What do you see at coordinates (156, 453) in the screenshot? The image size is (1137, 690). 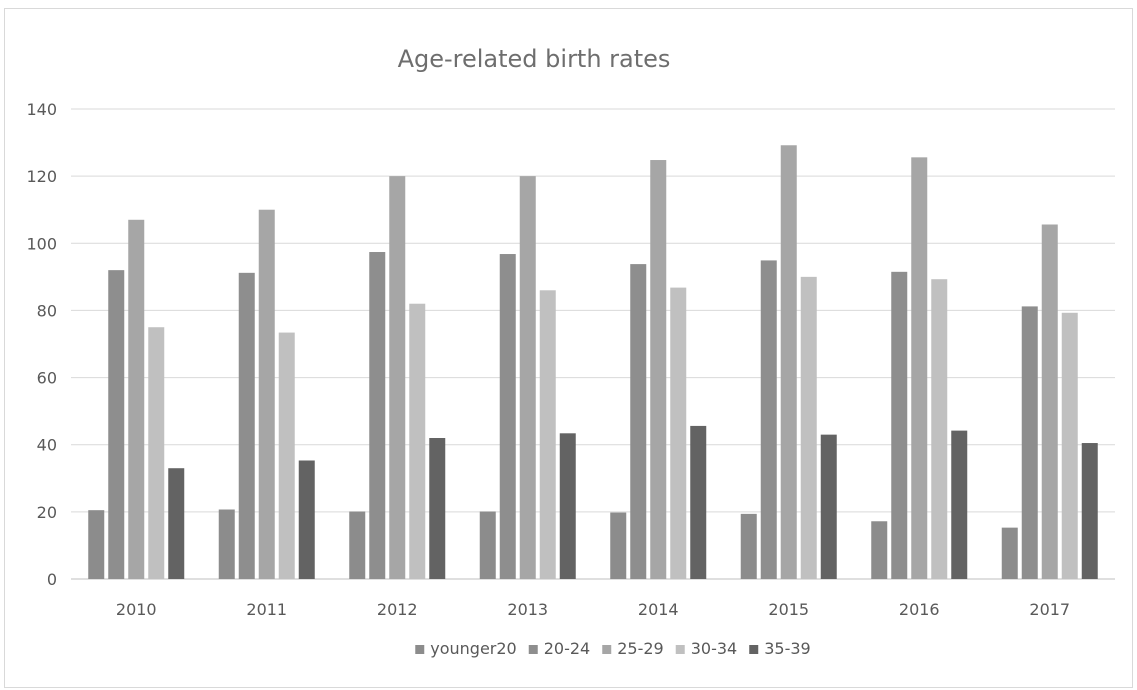 I see `bar-30-34-2010` at bounding box center [156, 453].